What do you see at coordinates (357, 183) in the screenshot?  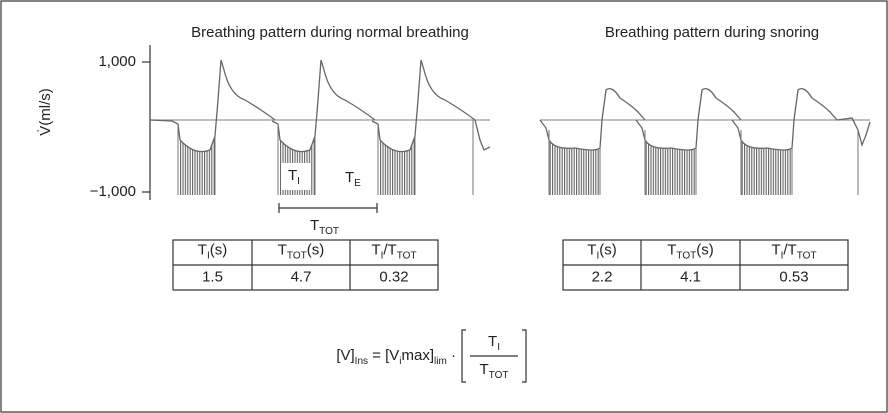 I see `subscript: E` at bounding box center [357, 183].